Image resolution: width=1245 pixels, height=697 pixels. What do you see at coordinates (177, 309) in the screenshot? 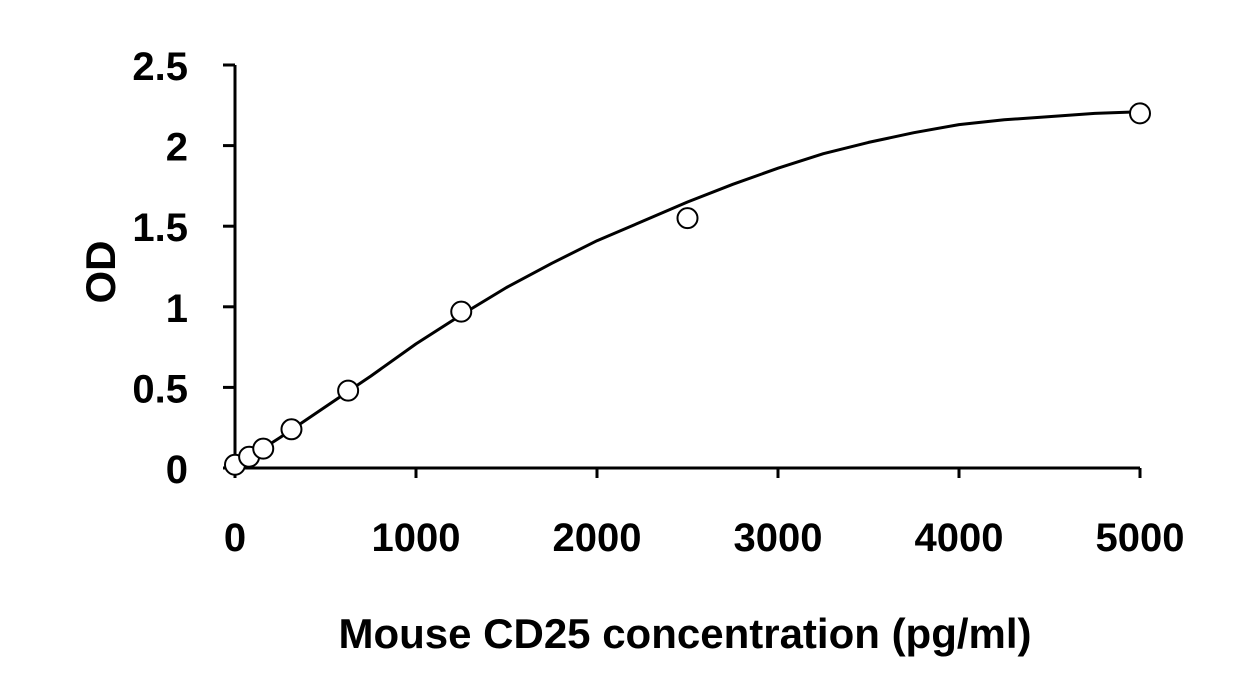
I see `y-tick-label: 1` at bounding box center [177, 309].